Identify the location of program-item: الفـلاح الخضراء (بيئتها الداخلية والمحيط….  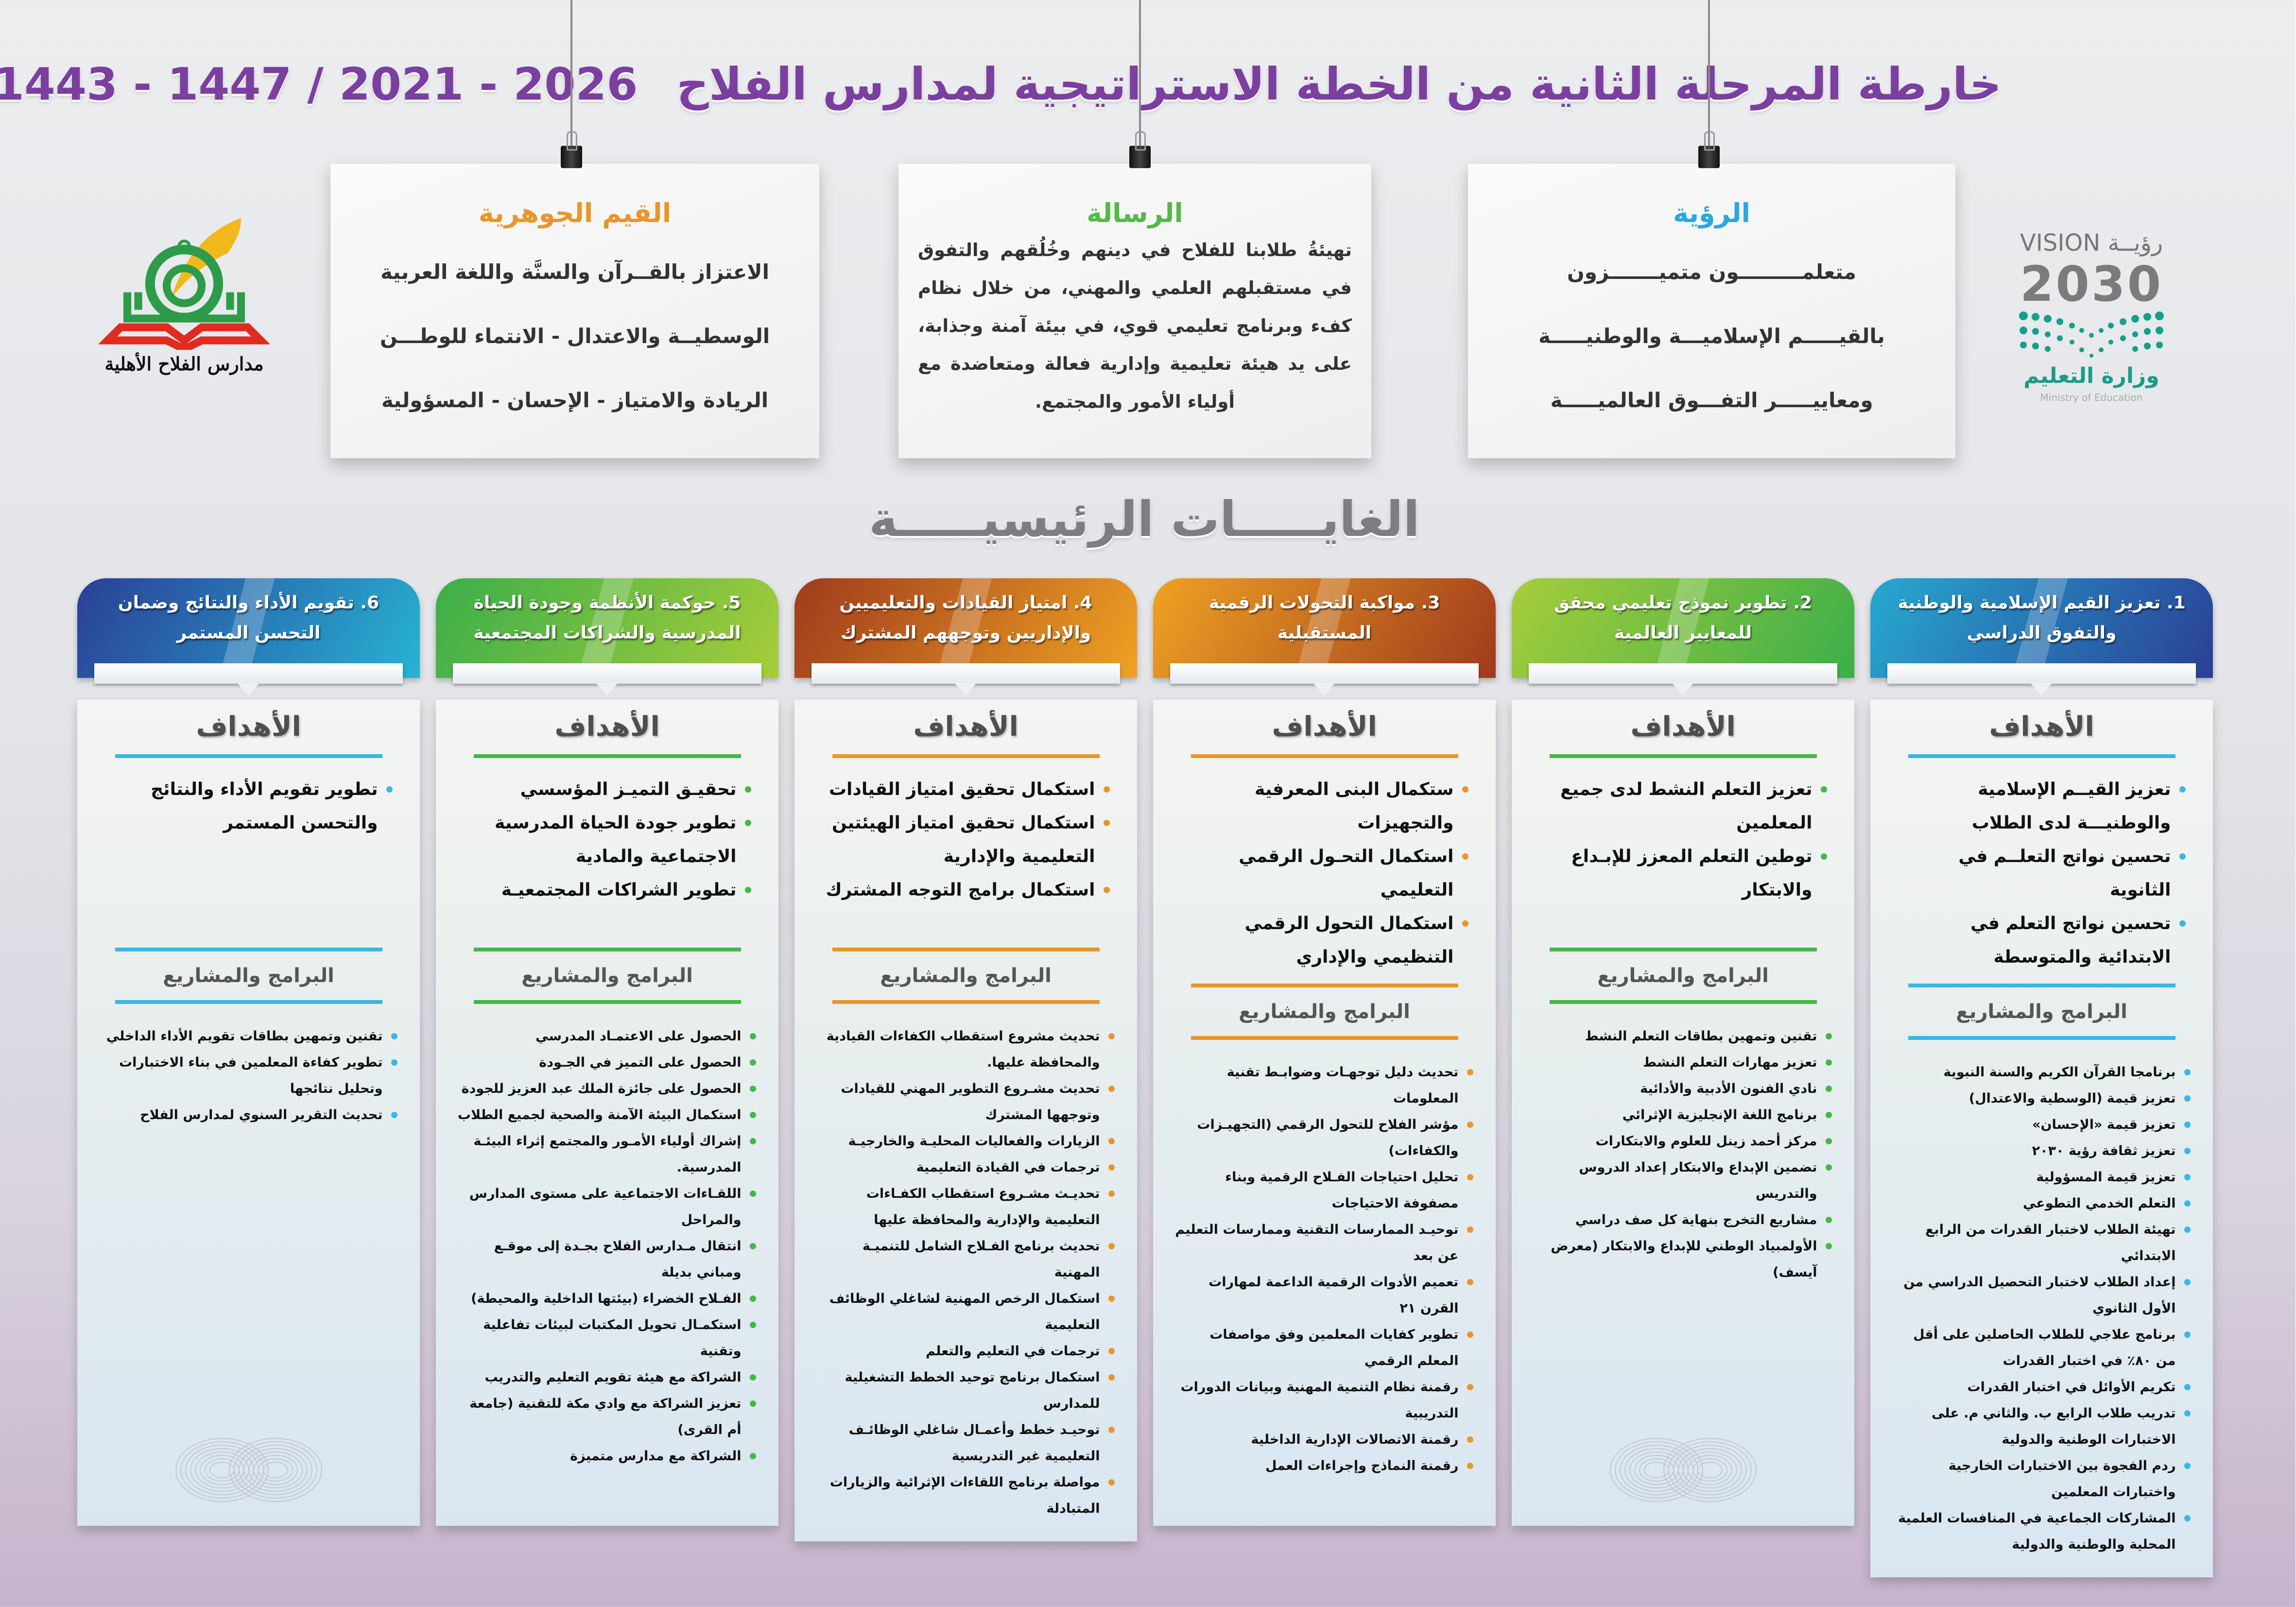
(608, 1299).